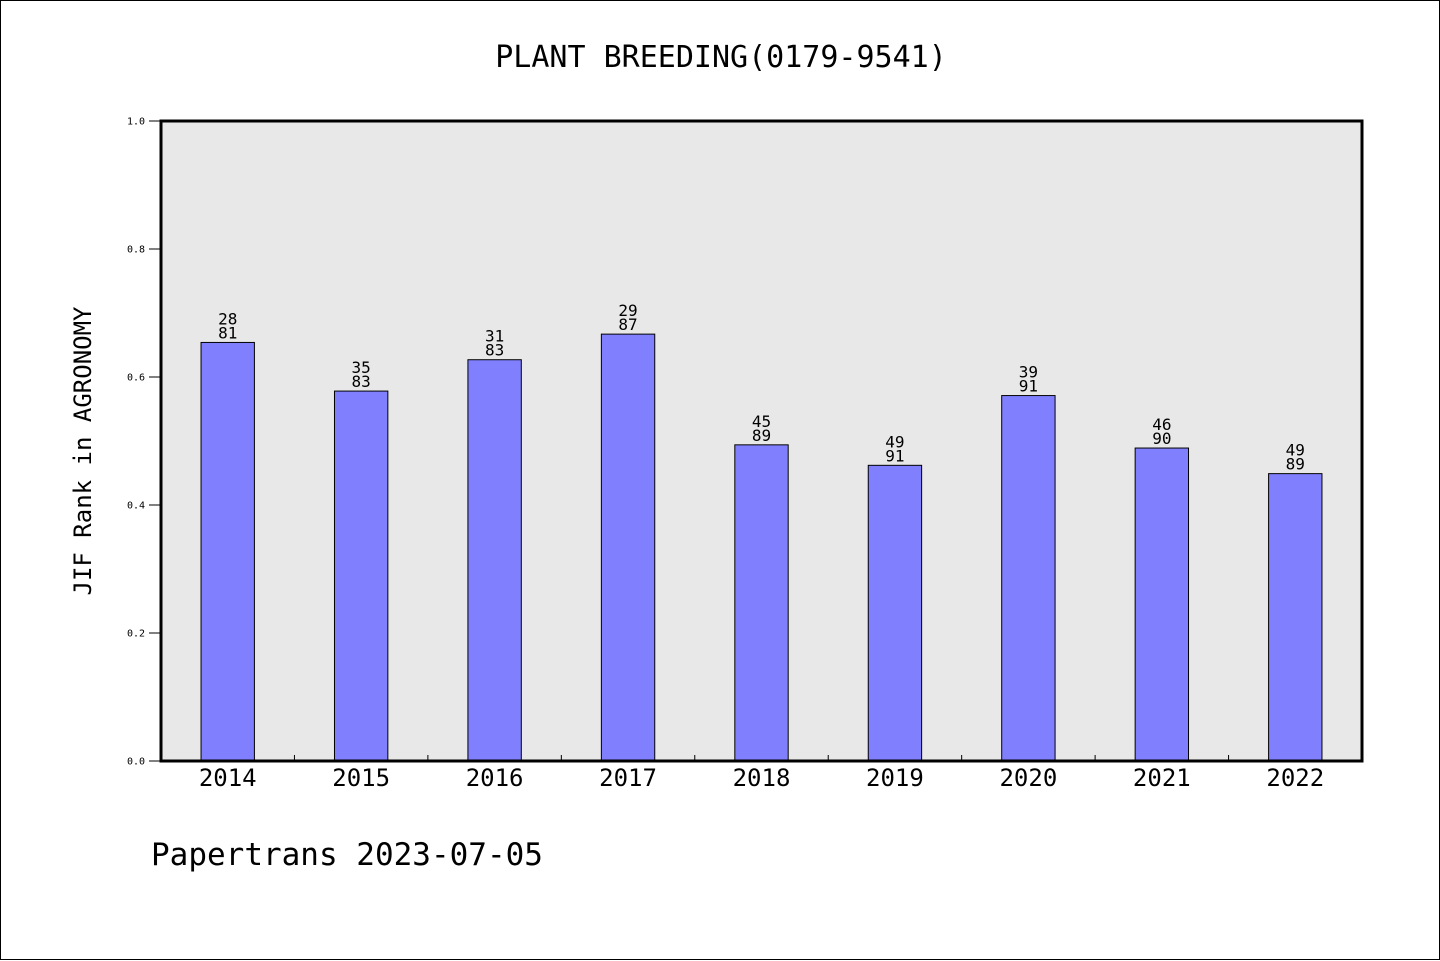 Image resolution: width=1440 pixels, height=961 pixels. What do you see at coordinates (136, 122) in the screenshot?
I see `y-tick-label: 1.0` at bounding box center [136, 122].